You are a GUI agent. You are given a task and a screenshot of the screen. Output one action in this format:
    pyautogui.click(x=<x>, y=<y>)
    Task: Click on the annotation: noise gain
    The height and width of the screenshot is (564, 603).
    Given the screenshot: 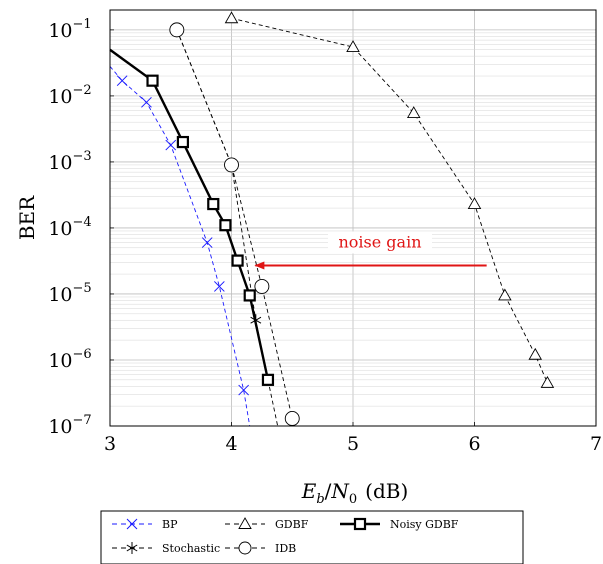 What is the action you would take?
    pyautogui.click(x=370, y=250)
    